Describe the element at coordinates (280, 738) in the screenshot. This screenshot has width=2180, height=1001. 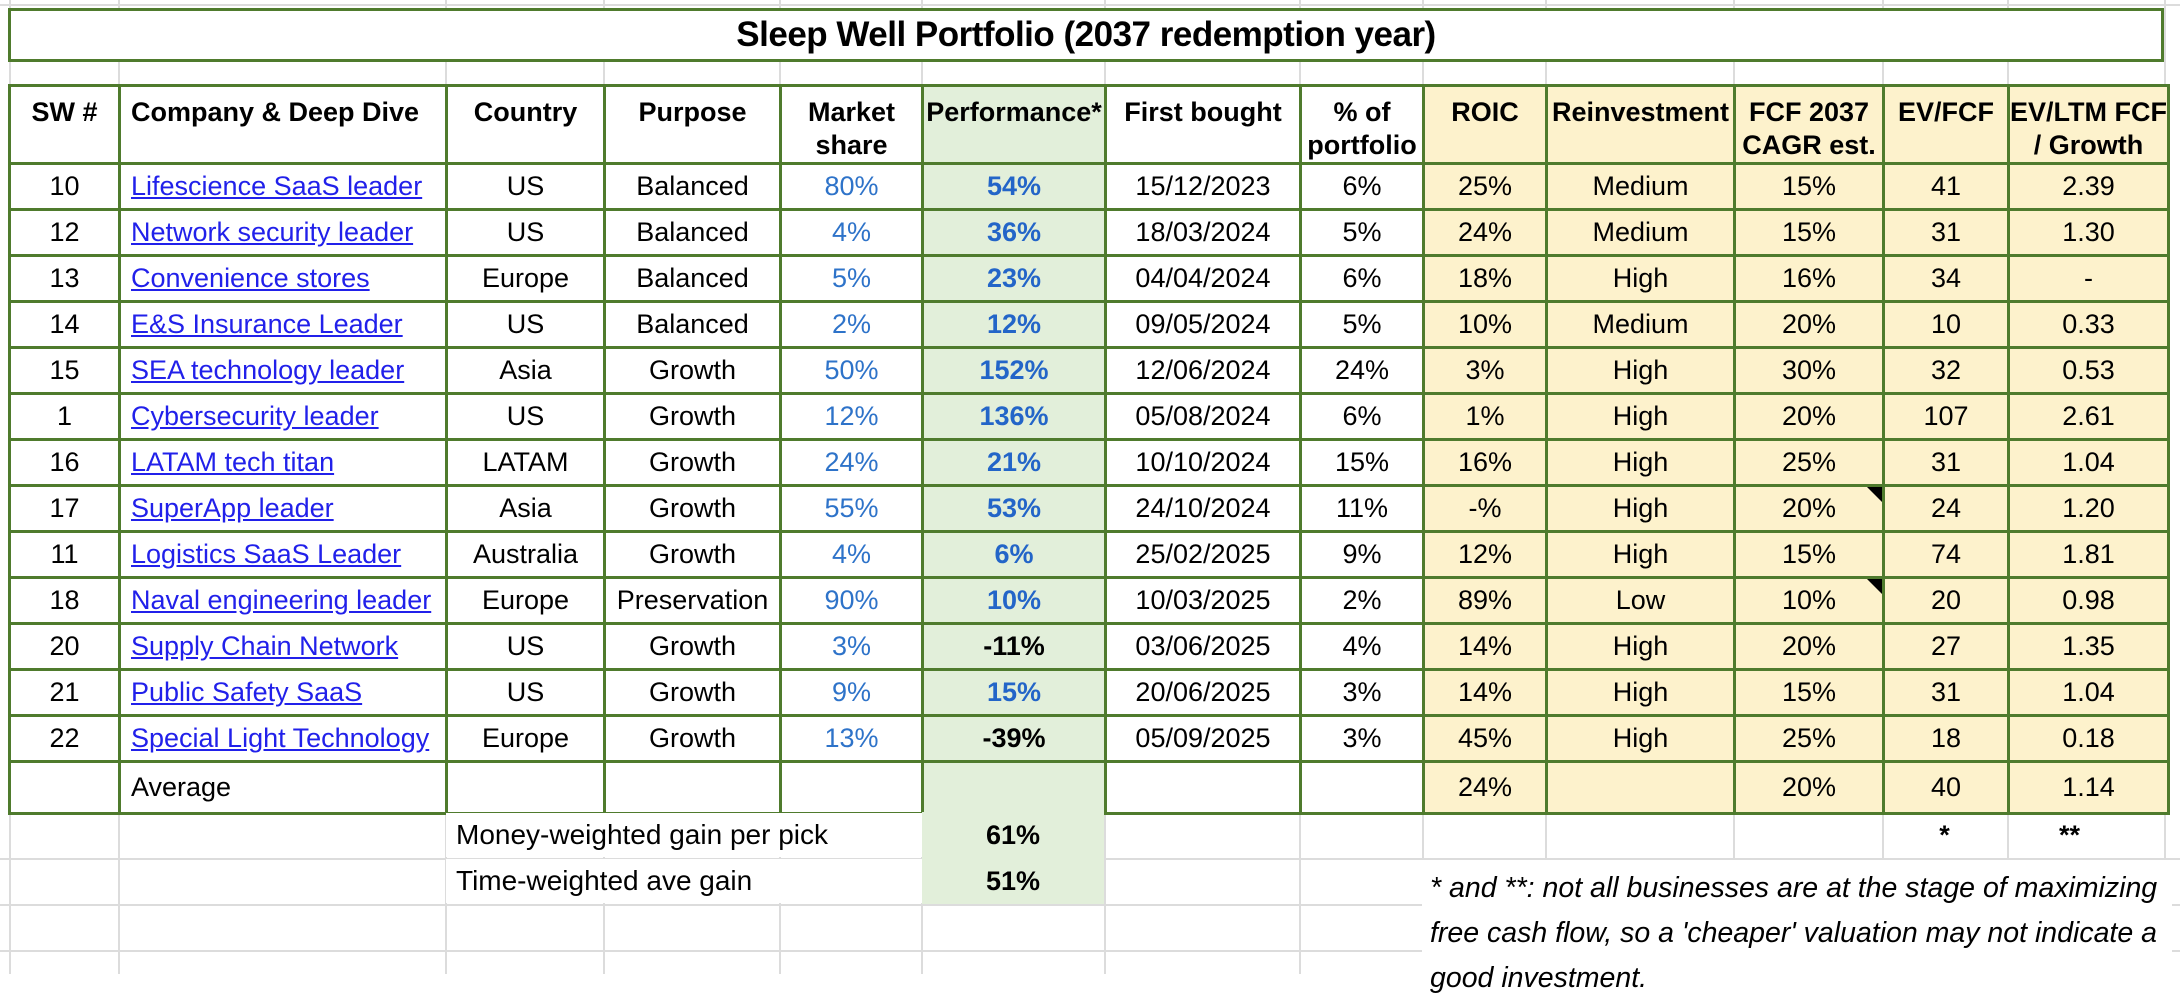
I see `company-link: Special Light Technology` at that location.